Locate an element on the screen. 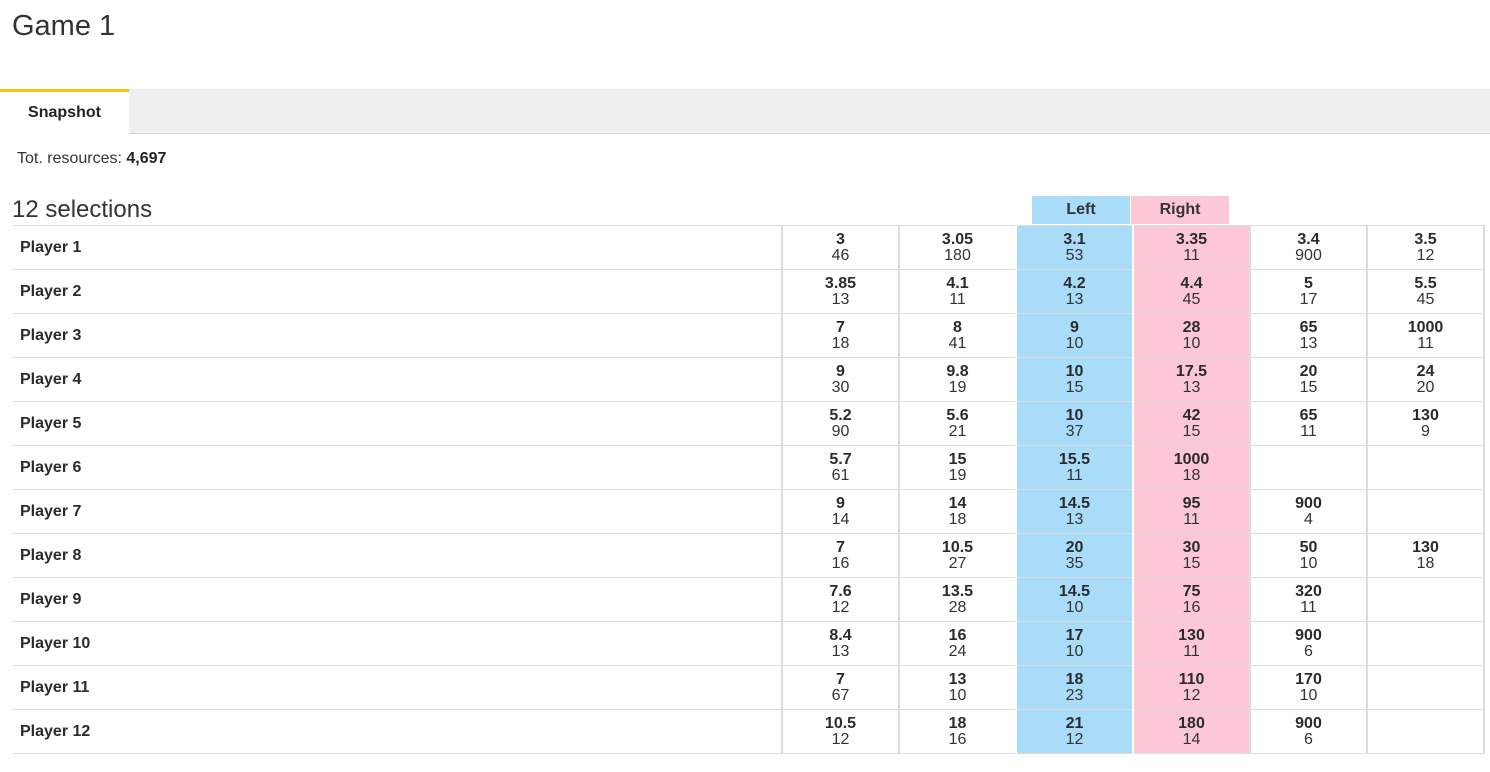 Image resolution: width=1490 pixels, height=772 pixels. price-col-5-cell: 50 10 is located at coordinates (1308, 555).